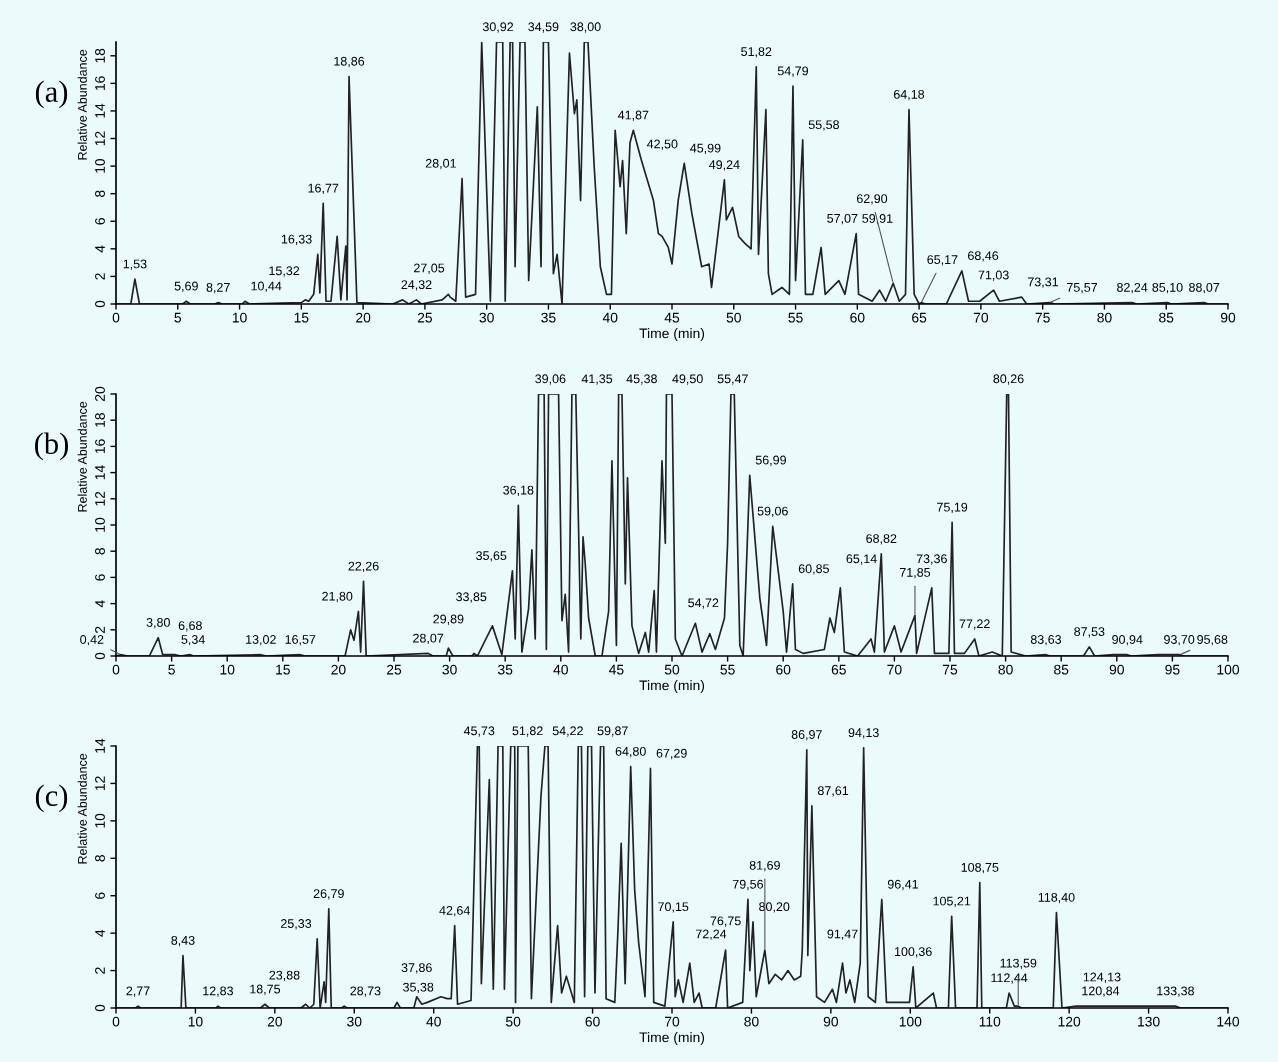  I want to click on text: (a), so click(51, 94).